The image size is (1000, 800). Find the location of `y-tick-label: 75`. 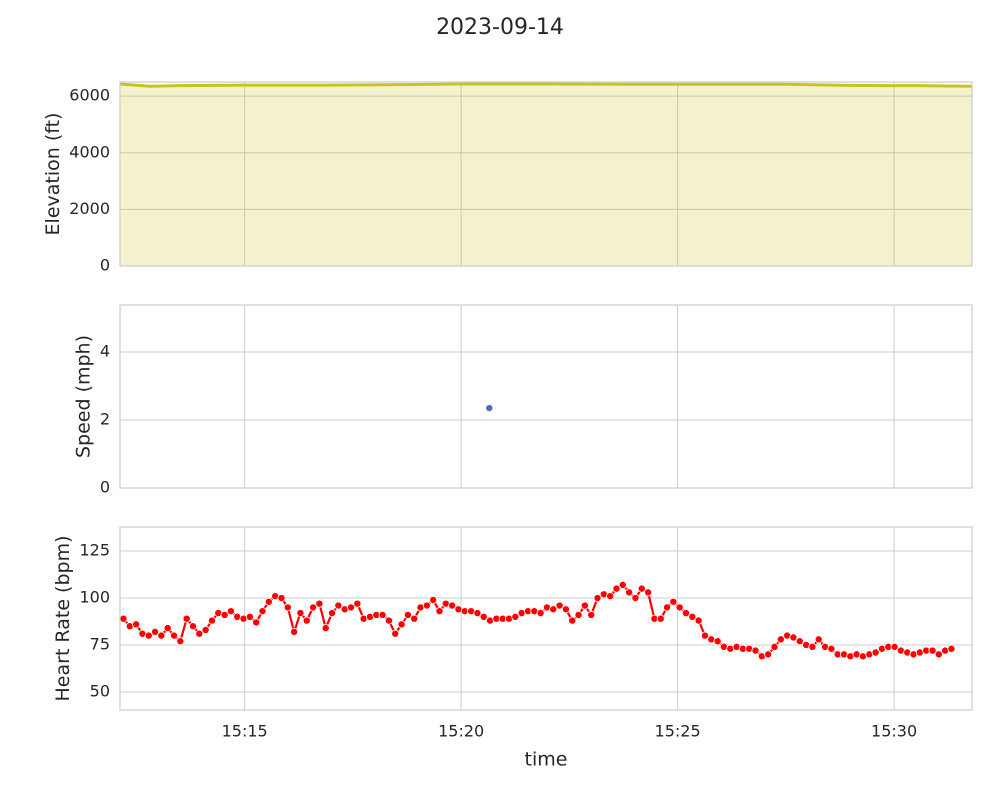

y-tick-label: 75 is located at coordinates (100, 643).